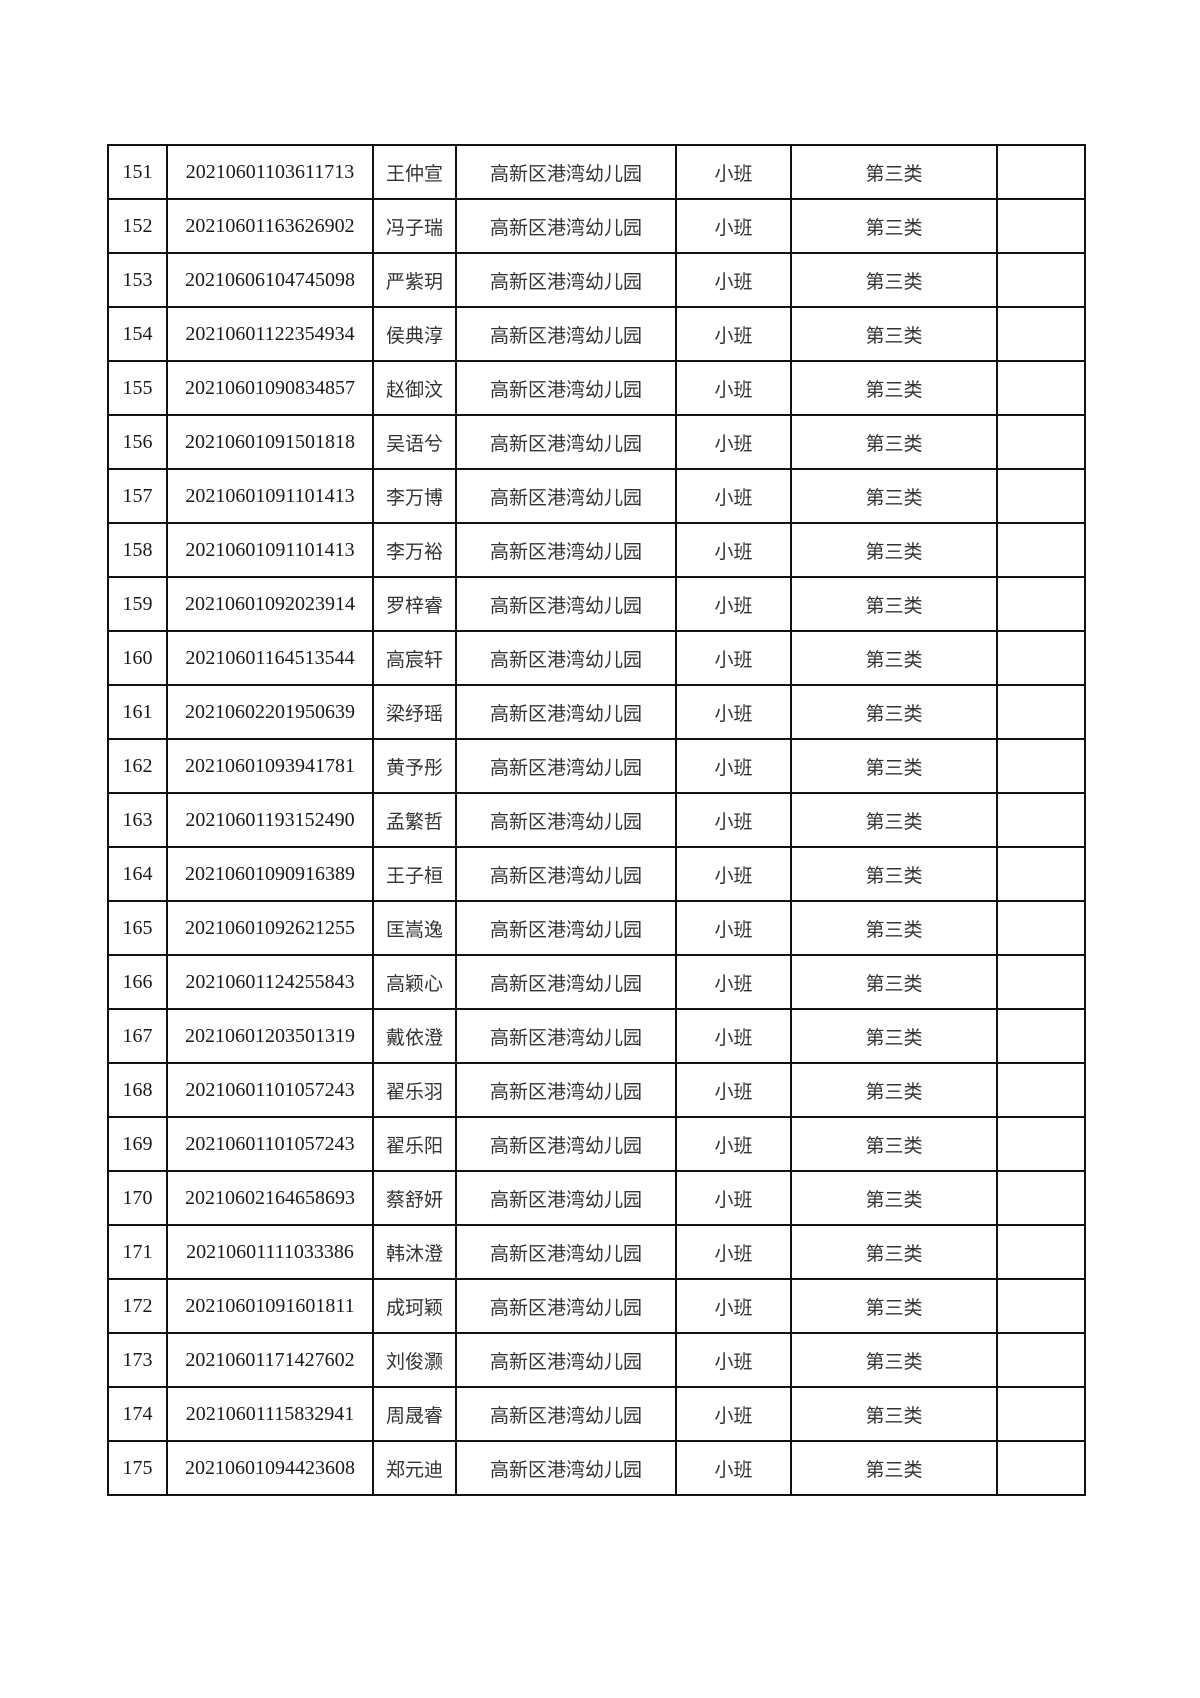 This screenshot has height=1698, width=1200. Describe the element at coordinates (137, 550) in the screenshot. I see `row-number-cell: 158` at that location.